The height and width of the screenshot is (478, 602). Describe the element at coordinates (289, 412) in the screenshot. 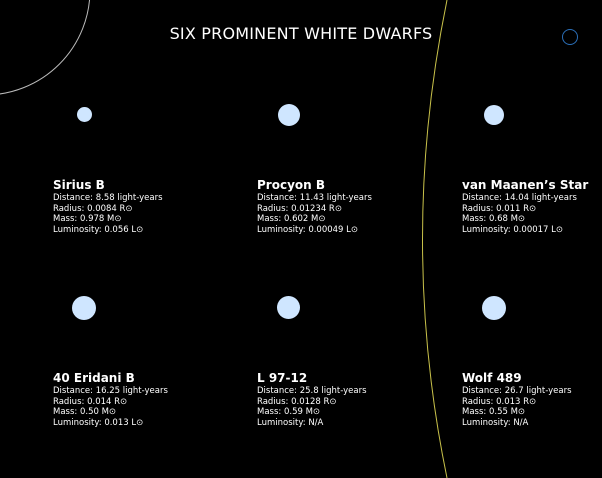

I see `star-mass: Mass: 0.59 M⊙` at that location.